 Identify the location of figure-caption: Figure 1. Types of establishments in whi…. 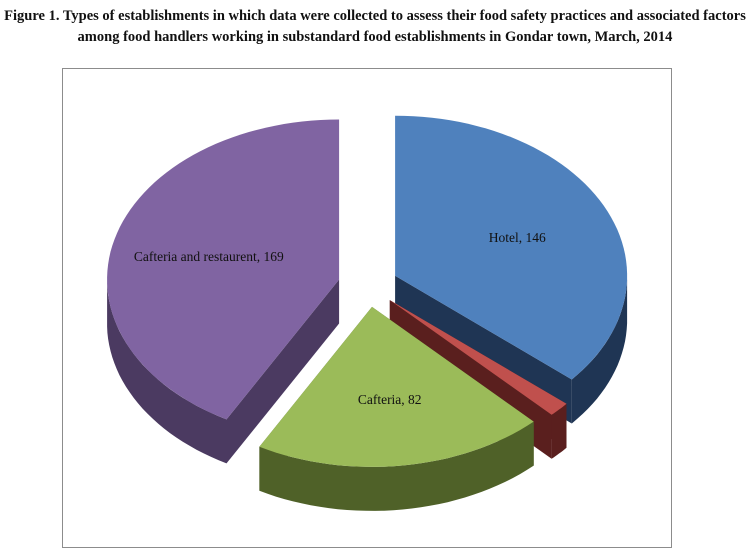
(375, 27).